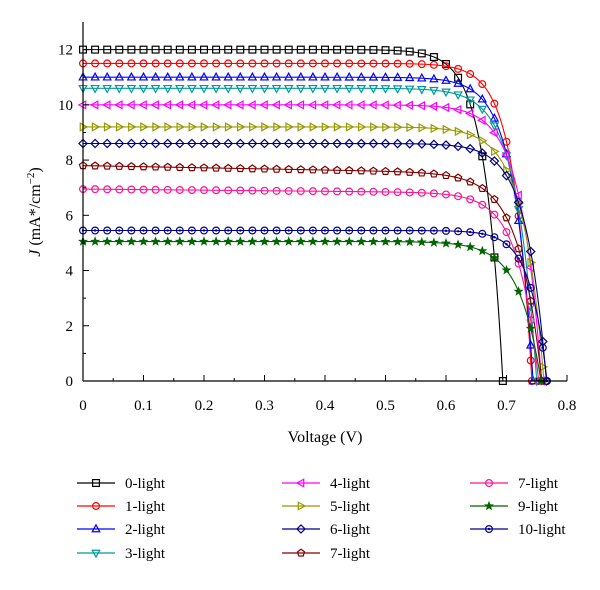 The image size is (600, 590). Describe the element at coordinates (35, 169) in the screenshot. I see `y-axis-label-close: )` at that location.